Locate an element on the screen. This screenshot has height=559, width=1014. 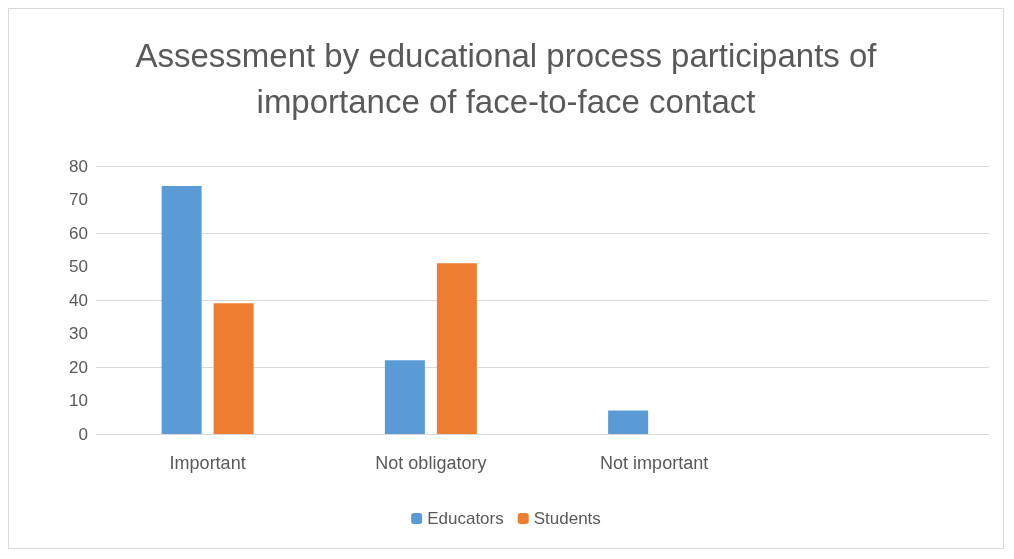
x-tick-label: Not obligatory is located at coordinates (431, 463).